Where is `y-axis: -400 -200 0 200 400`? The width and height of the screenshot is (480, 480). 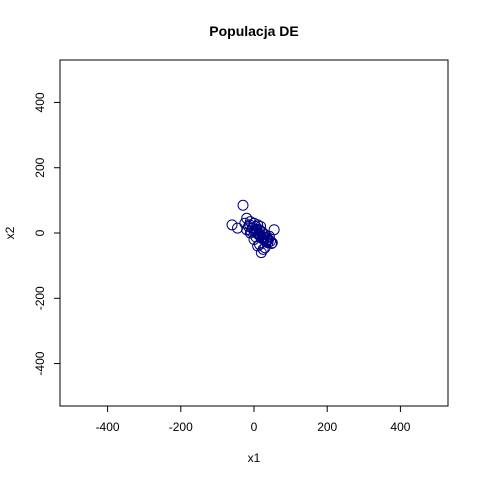
y-axis: -400 -200 0 200 400 is located at coordinates (46, 234).